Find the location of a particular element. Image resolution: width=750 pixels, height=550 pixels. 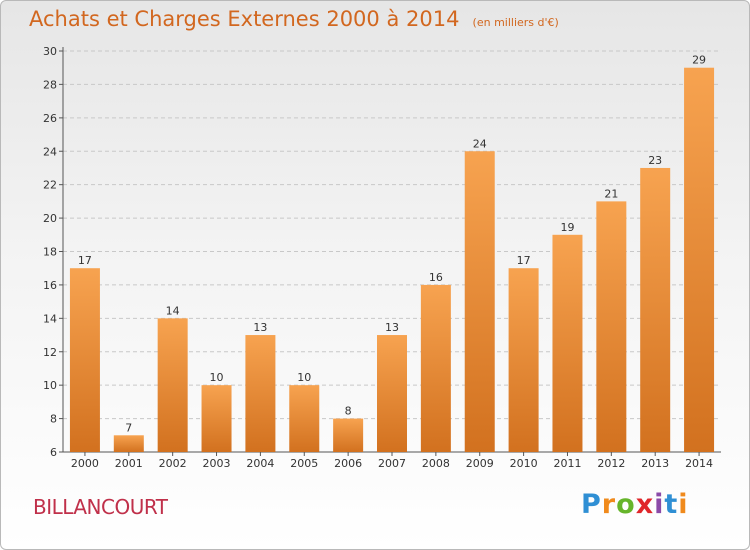

data-label: 19 is located at coordinates (567, 227).